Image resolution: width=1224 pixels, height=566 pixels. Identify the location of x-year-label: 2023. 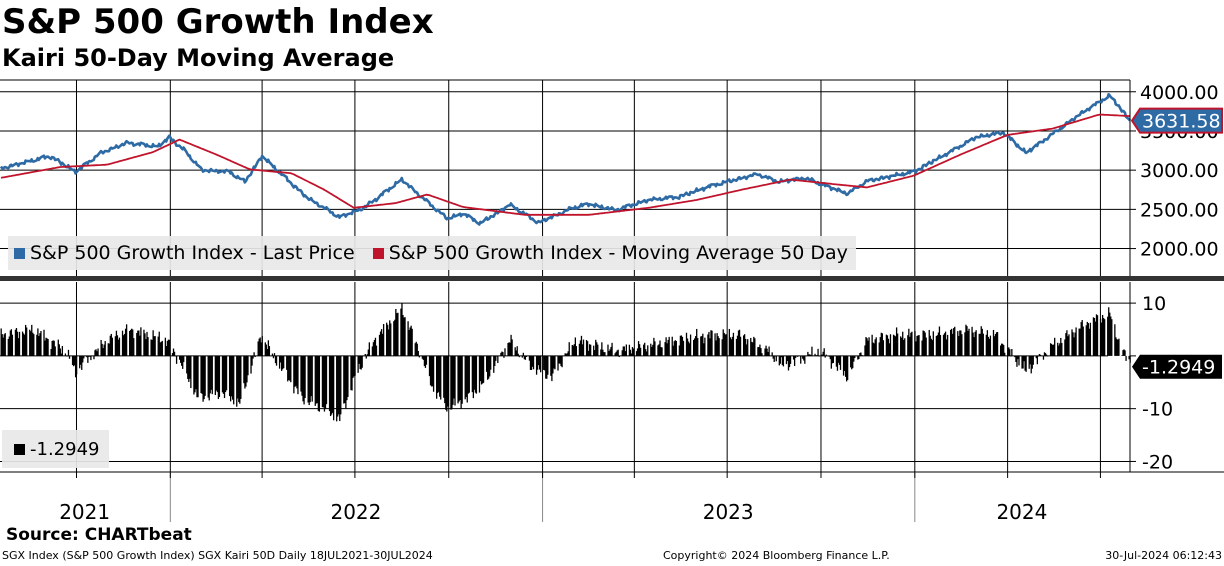
(728, 512).